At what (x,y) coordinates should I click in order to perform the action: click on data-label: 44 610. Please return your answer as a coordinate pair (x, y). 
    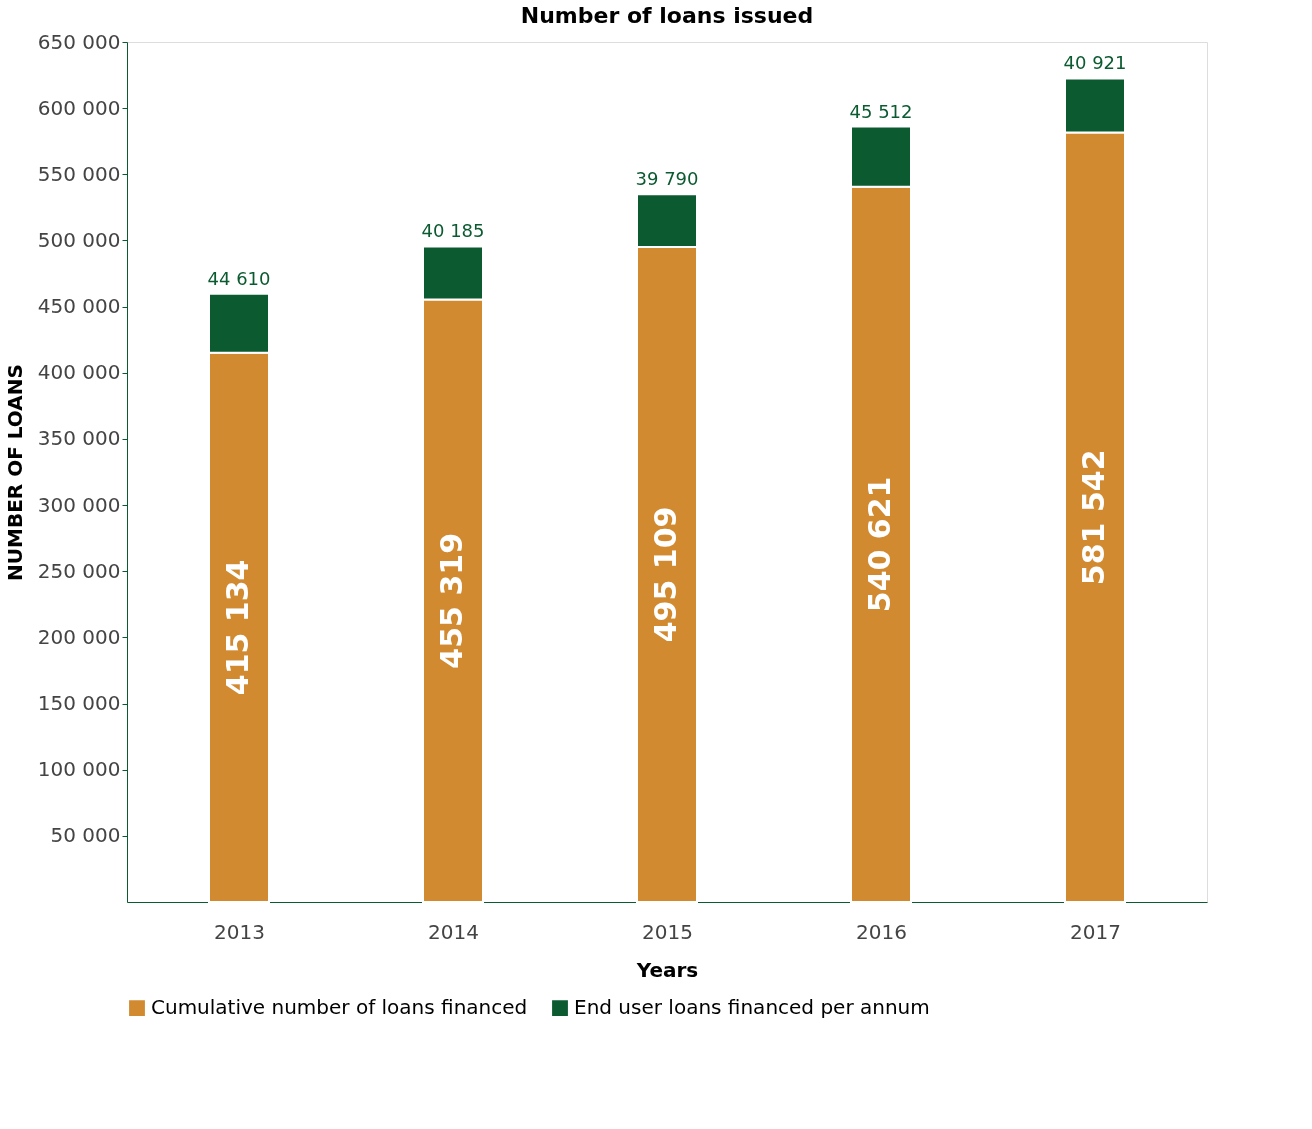
    Looking at the image, I should click on (239, 278).